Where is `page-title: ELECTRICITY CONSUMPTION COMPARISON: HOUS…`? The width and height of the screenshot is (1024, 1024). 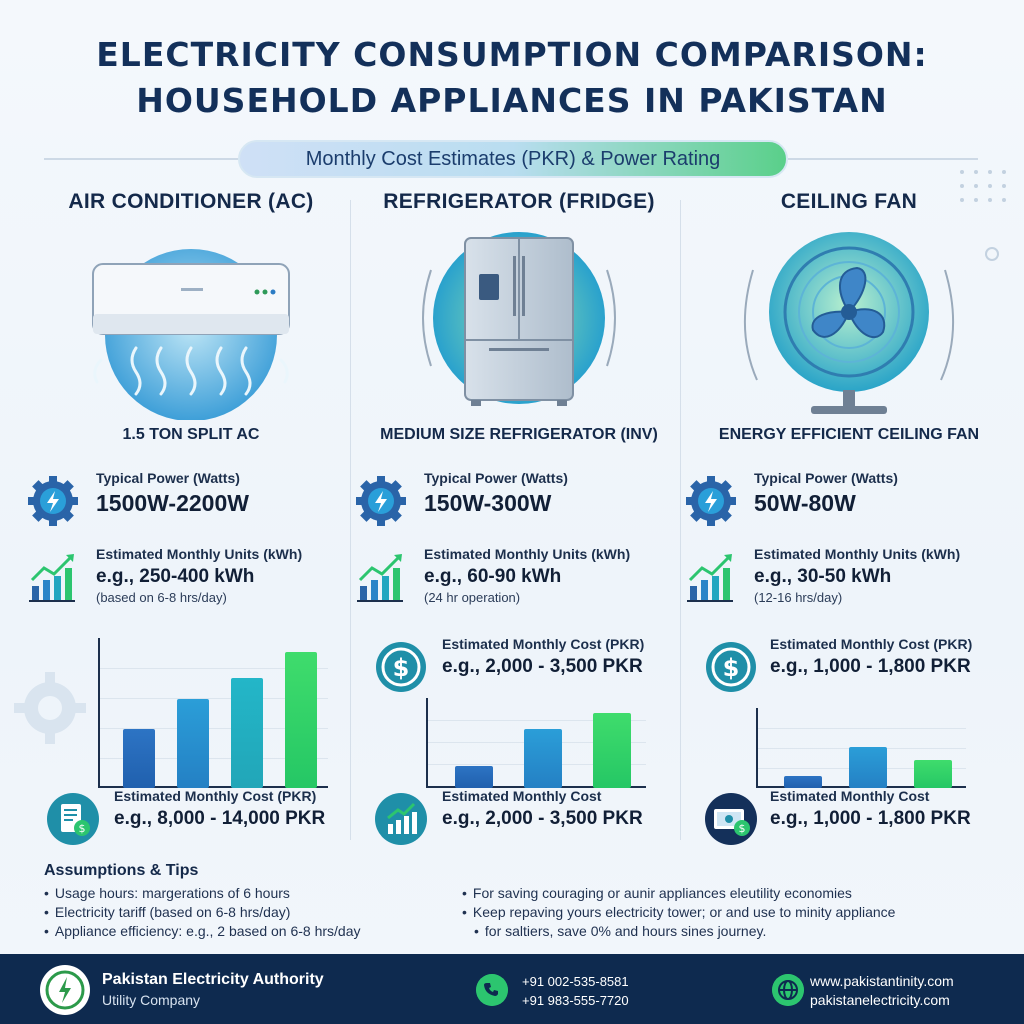 page-title: ELECTRICITY CONSUMPTION COMPARISON: HOUS… is located at coordinates (512, 78).